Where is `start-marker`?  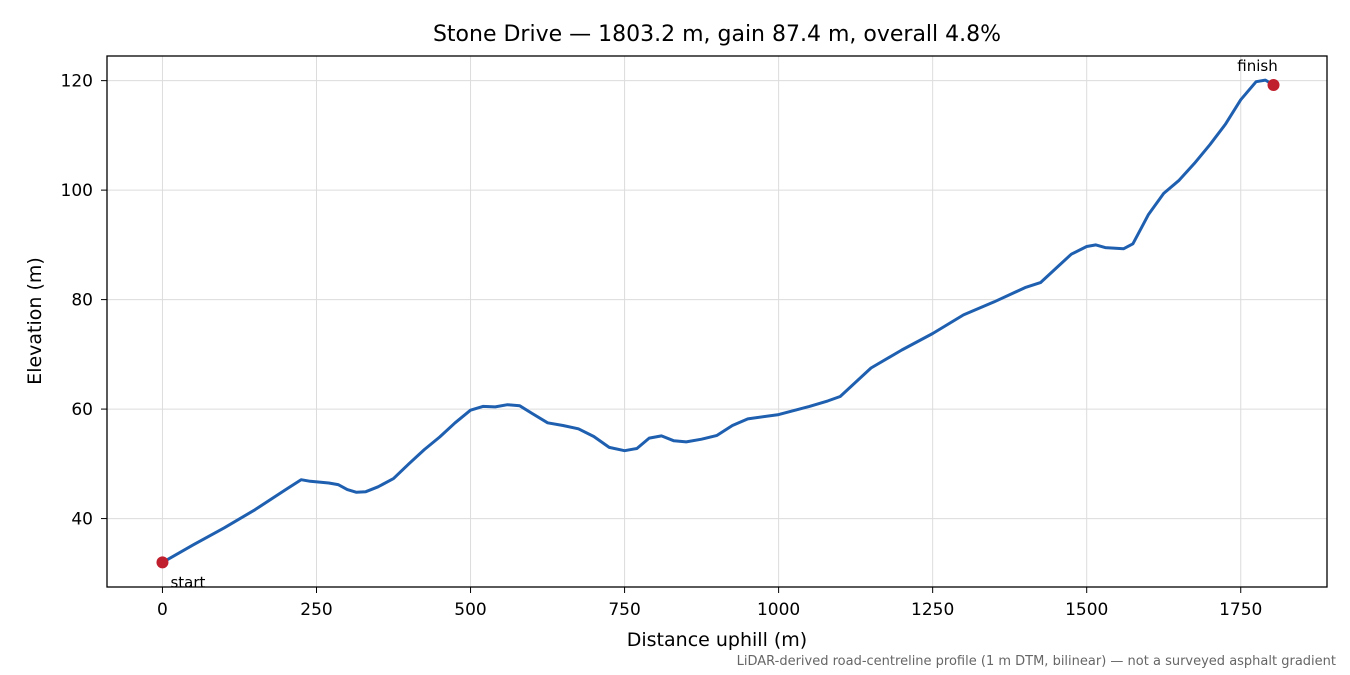 start-marker is located at coordinates (162, 562).